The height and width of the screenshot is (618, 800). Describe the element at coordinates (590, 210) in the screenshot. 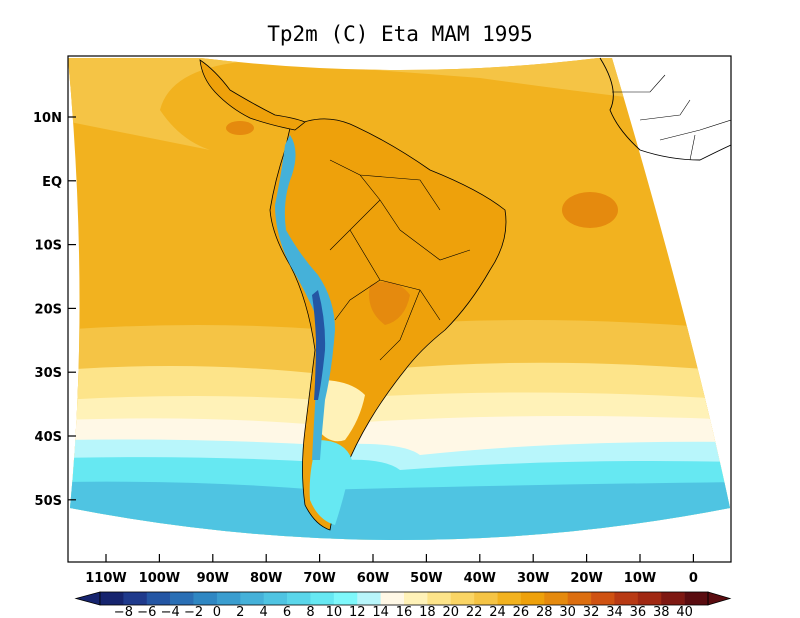

I see `hot-spot-atlantic` at that location.